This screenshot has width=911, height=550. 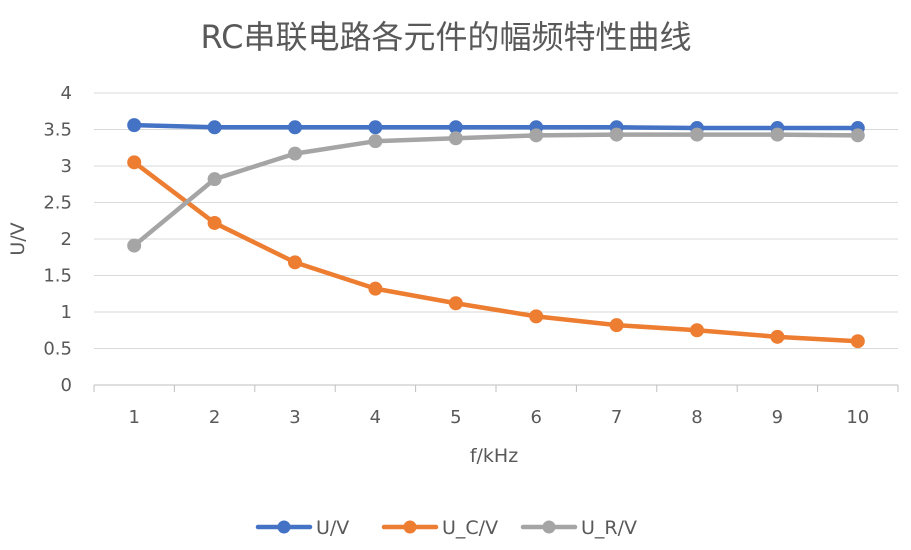 What do you see at coordinates (496, 388) in the screenshot?
I see `x-axis` at bounding box center [496, 388].